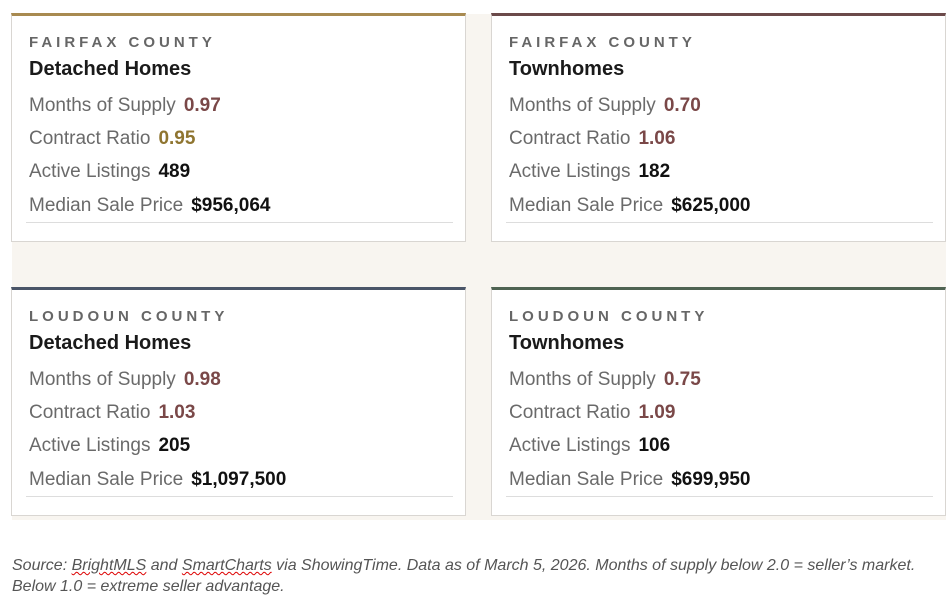 This screenshot has height=606, width=952. Describe the element at coordinates (239, 479) in the screenshot. I see `median-sale-price-value: $1,097,500` at that location.